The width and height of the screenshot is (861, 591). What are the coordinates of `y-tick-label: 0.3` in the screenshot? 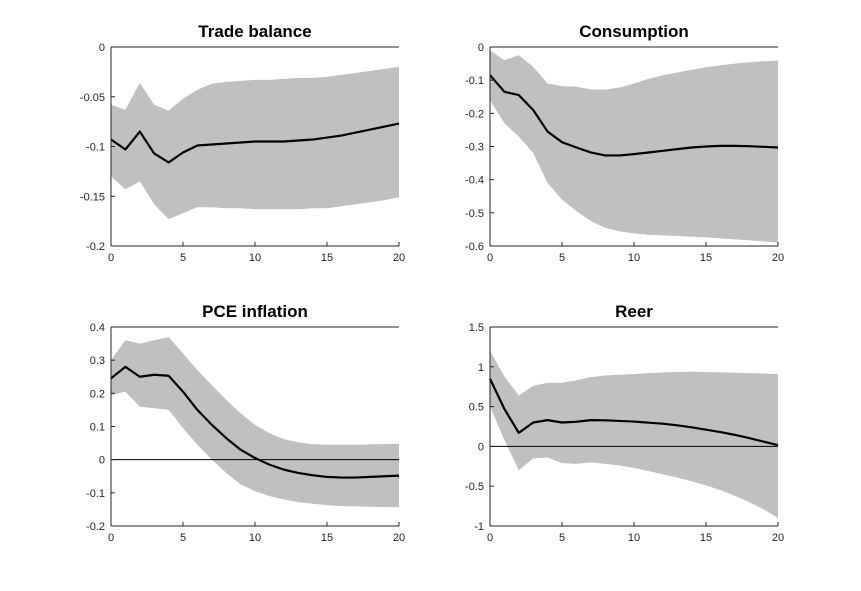 It's located at (97, 361).